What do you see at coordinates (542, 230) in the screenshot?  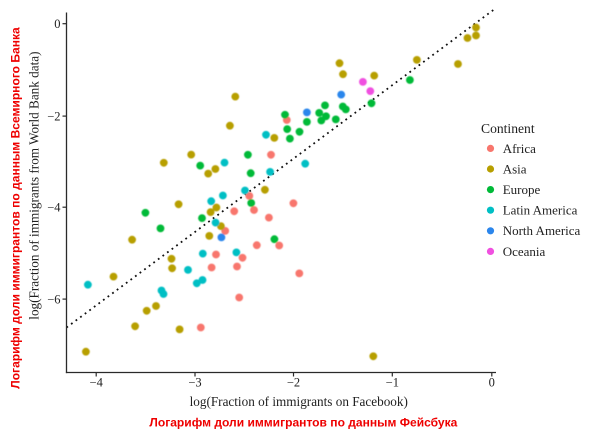 I see `svg-text: North America` at bounding box center [542, 230].